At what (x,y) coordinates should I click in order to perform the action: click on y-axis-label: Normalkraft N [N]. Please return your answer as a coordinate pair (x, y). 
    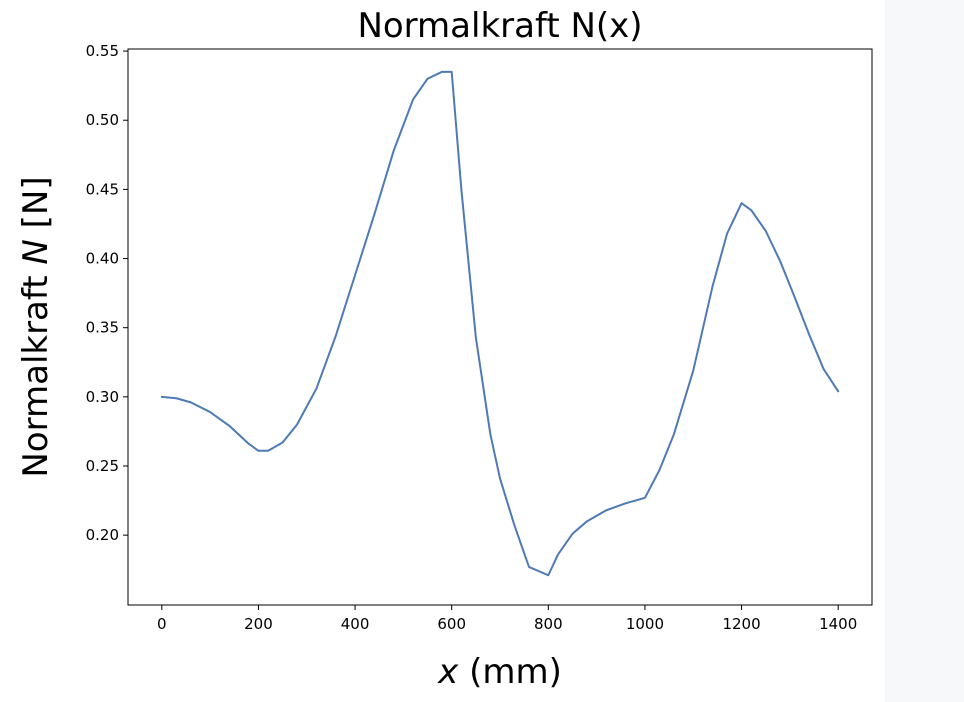
    Looking at the image, I should click on (36, 326).